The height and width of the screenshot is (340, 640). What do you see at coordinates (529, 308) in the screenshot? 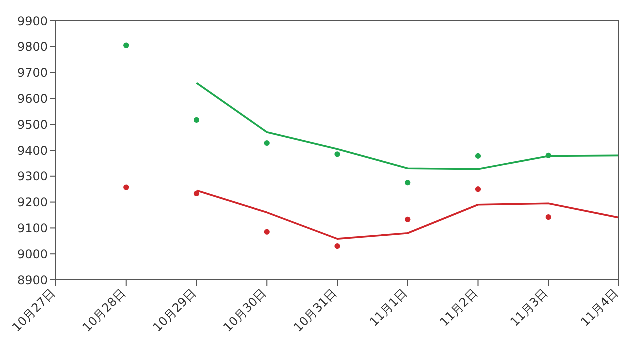
I see `x-tick-label: 11月3日` at bounding box center [529, 308].